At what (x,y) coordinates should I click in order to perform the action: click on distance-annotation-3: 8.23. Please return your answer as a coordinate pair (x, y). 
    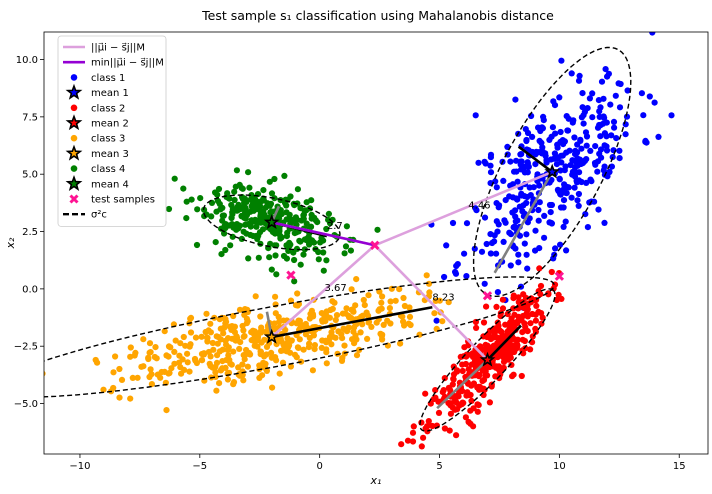
    Looking at the image, I should click on (443, 297).